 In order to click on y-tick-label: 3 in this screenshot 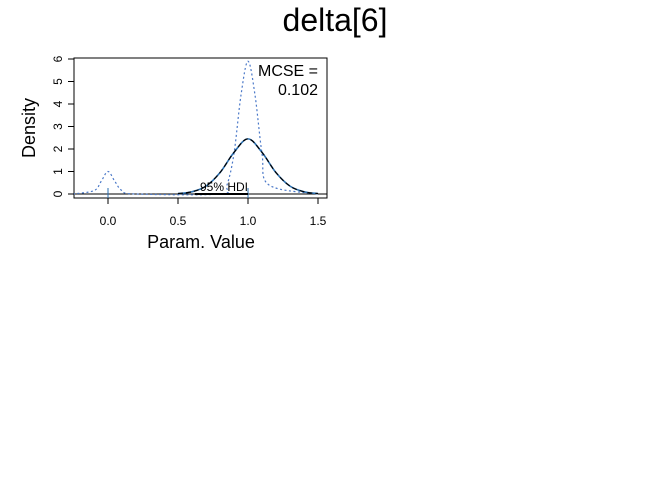, I will do `click(58, 126)`.